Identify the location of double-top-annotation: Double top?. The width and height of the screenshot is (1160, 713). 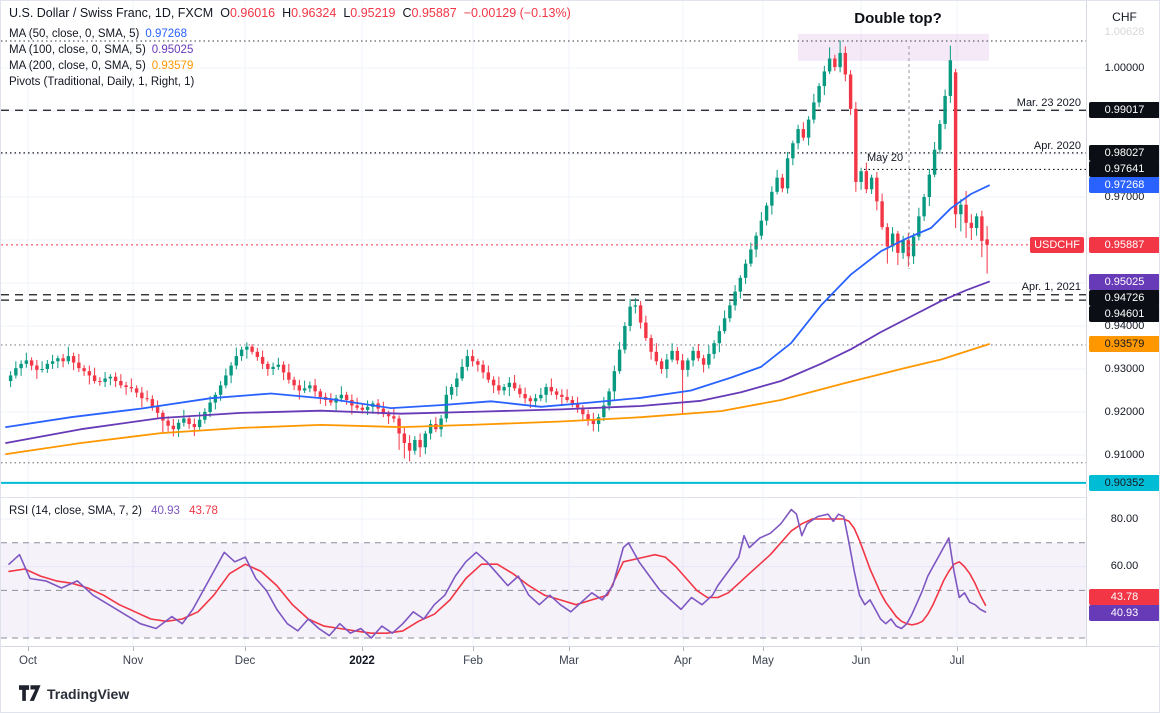
(898, 18).